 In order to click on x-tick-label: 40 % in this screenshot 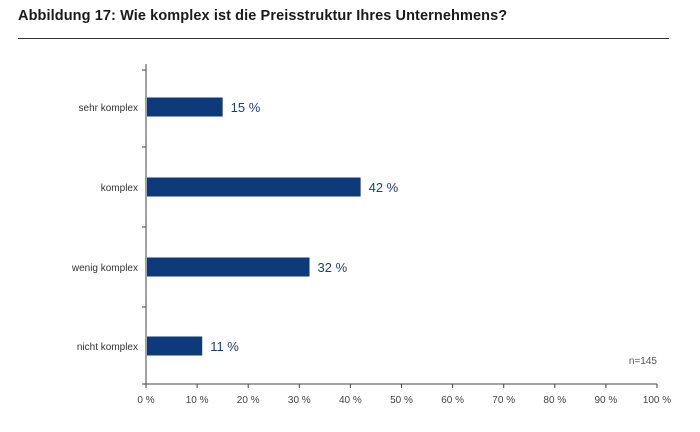, I will do `click(350, 400)`.